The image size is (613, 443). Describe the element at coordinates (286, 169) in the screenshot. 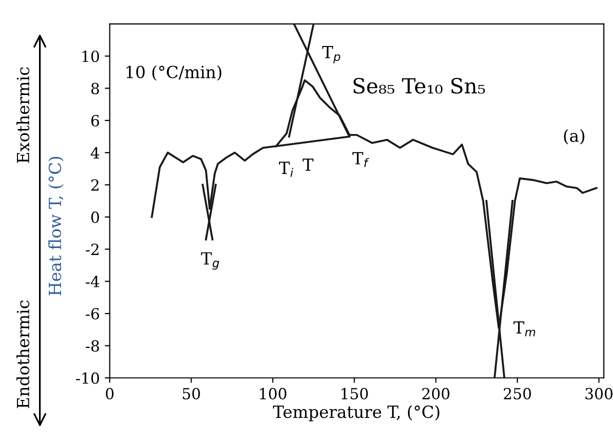

I see `annotation: T$_{i}$` at that location.